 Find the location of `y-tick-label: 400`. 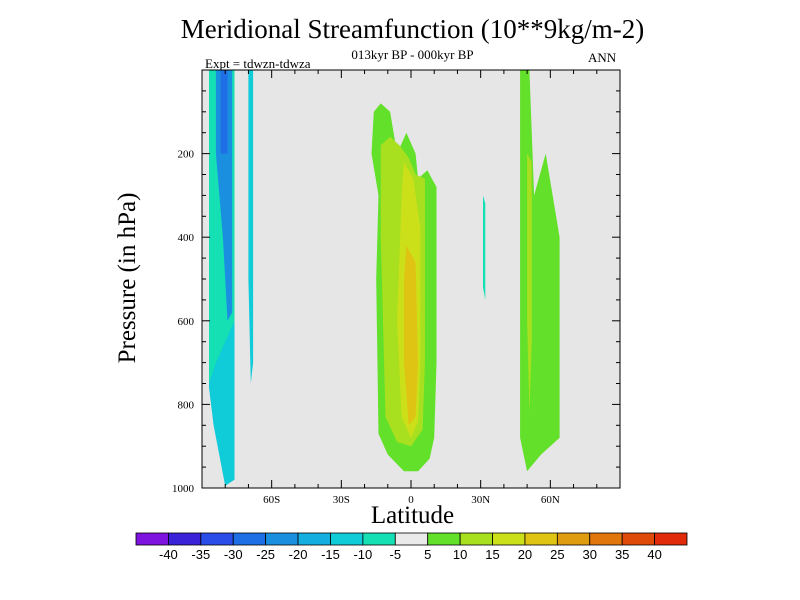

y-tick-label: 400 is located at coordinates (186, 238).